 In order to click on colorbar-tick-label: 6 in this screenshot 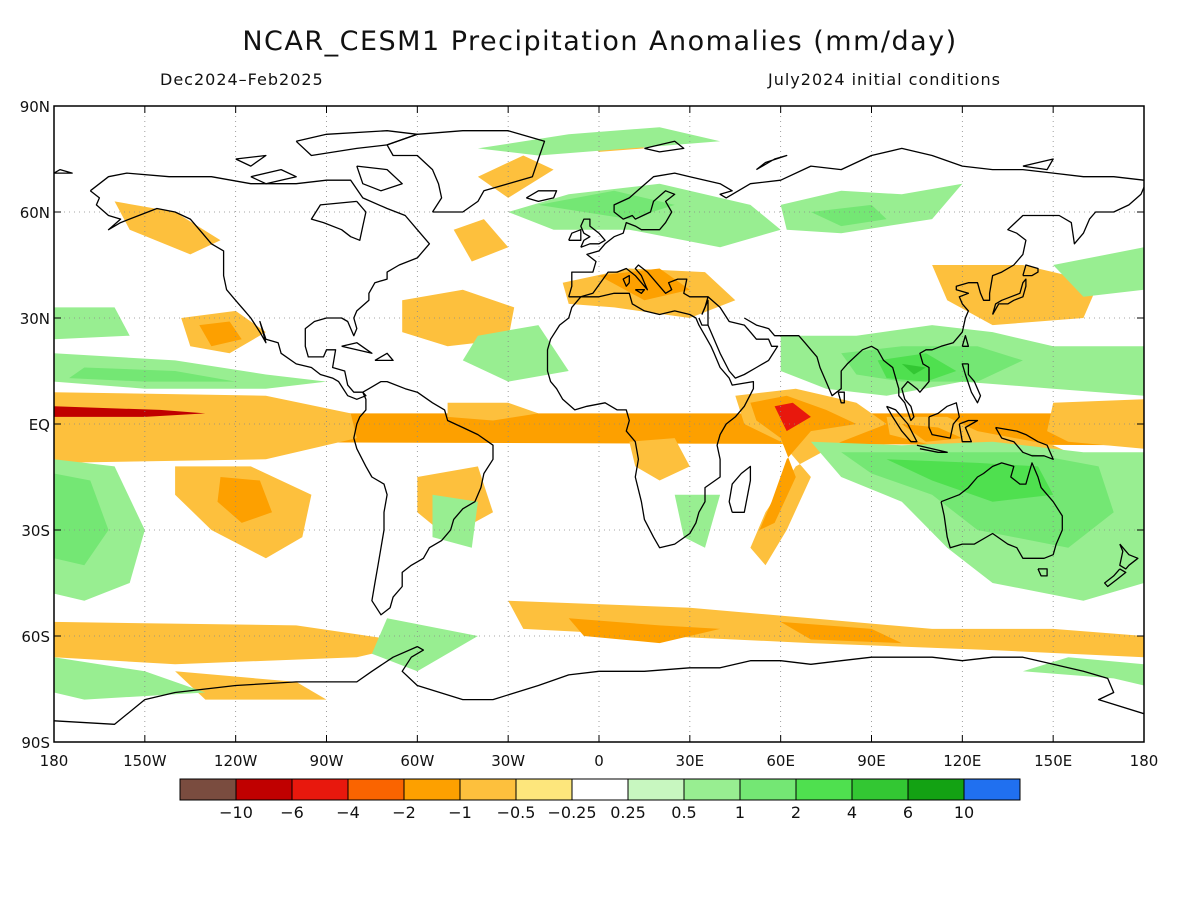, I will do `click(908, 812)`.